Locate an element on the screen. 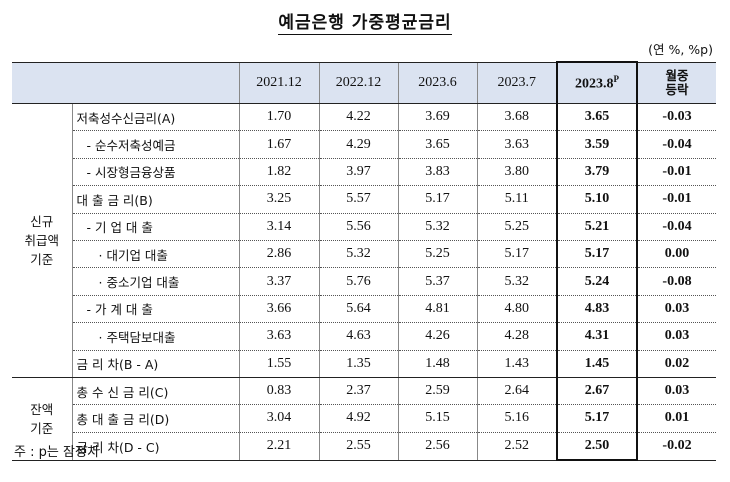  row-label: · 대기업 대출 is located at coordinates (155, 254).